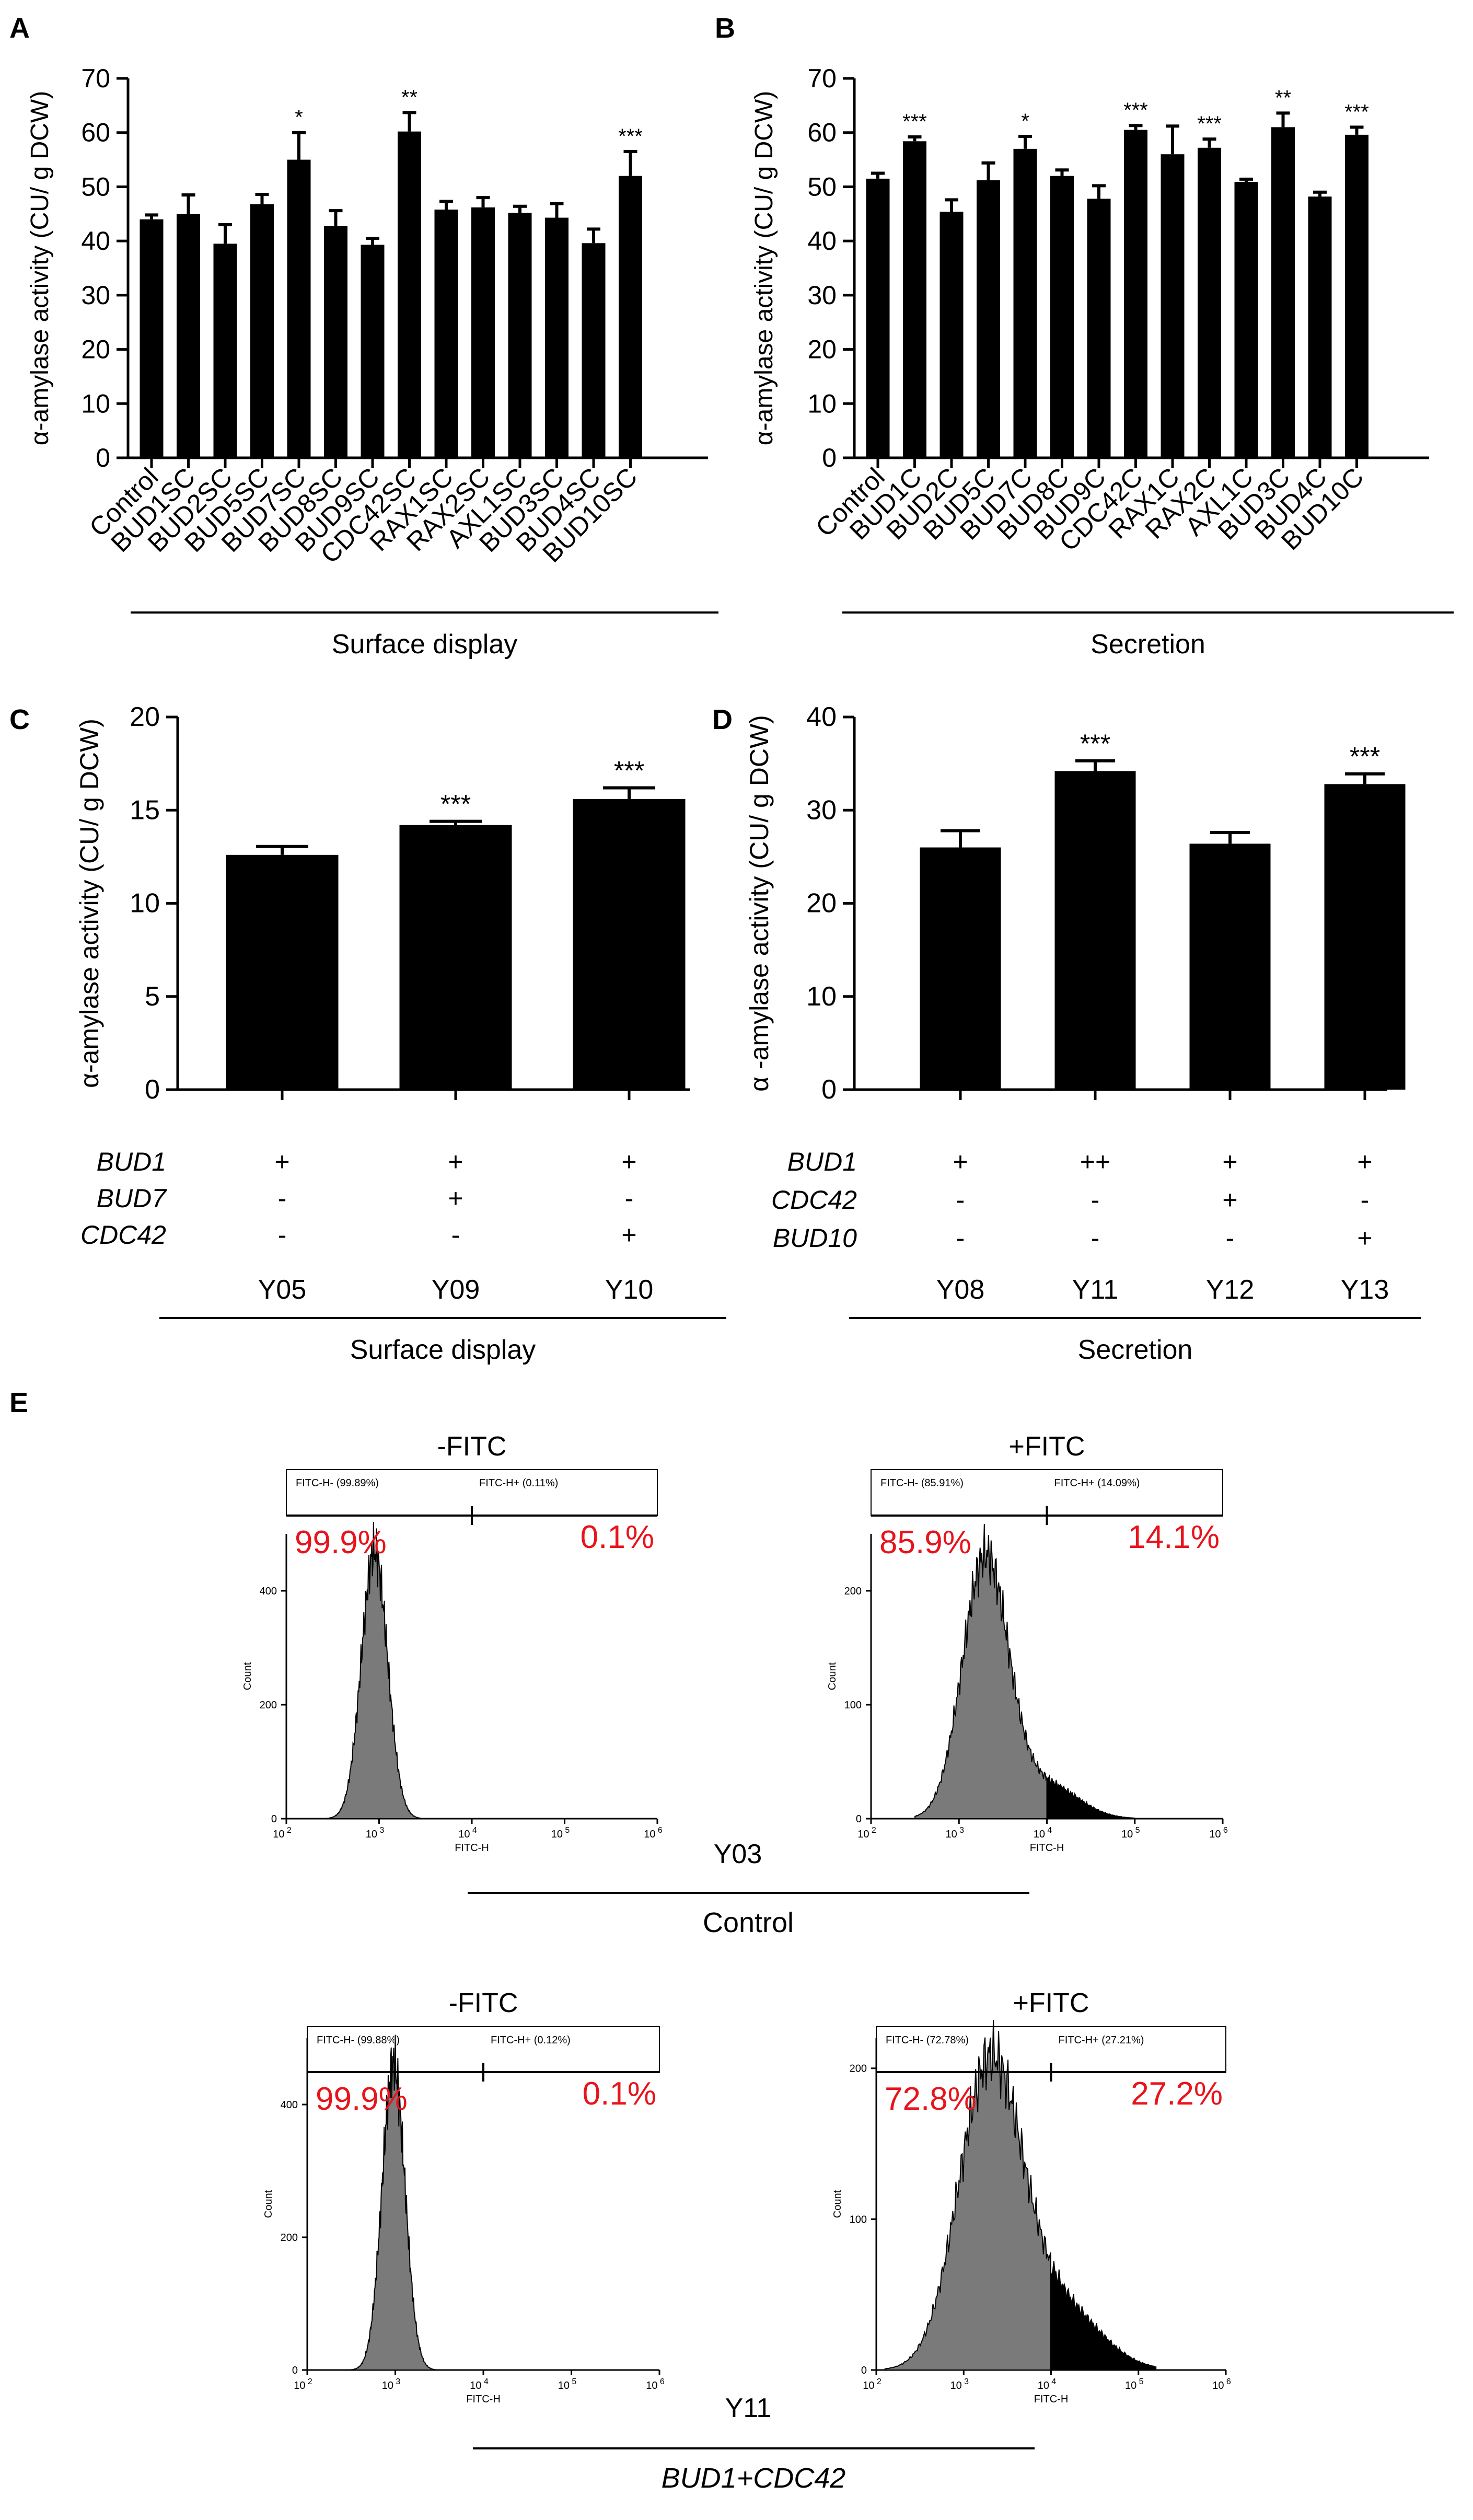 This screenshot has width=1473, height=2520. Describe the element at coordinates (738, 1854) in the screenshot. I see `strain-label: Y03` at that location.